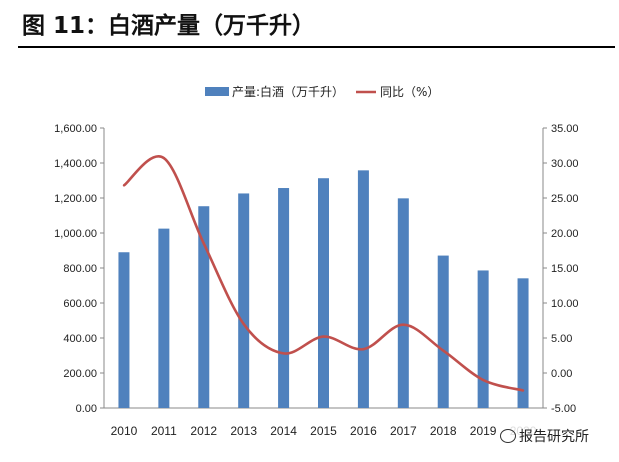  Describe the element at coordinates (403, 431) in the screenshot. I see `x-tick-label: 2017` at that location.